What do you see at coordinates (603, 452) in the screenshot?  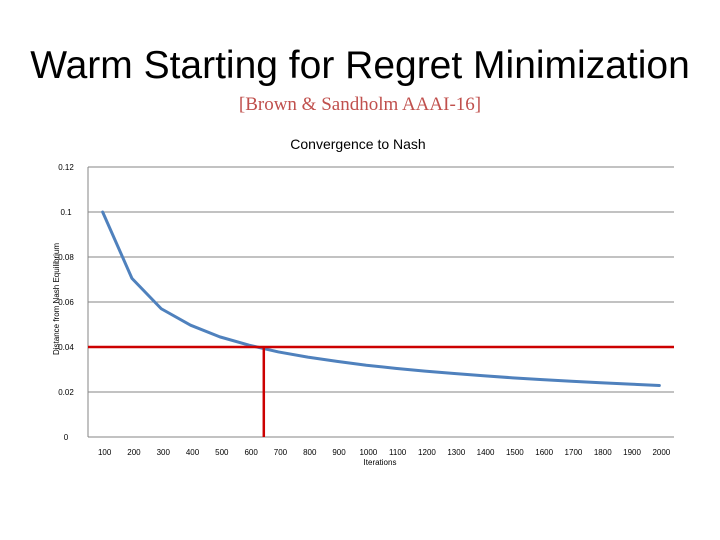 I see `x-tick-label: 1800` at bounding box center [603, 452].